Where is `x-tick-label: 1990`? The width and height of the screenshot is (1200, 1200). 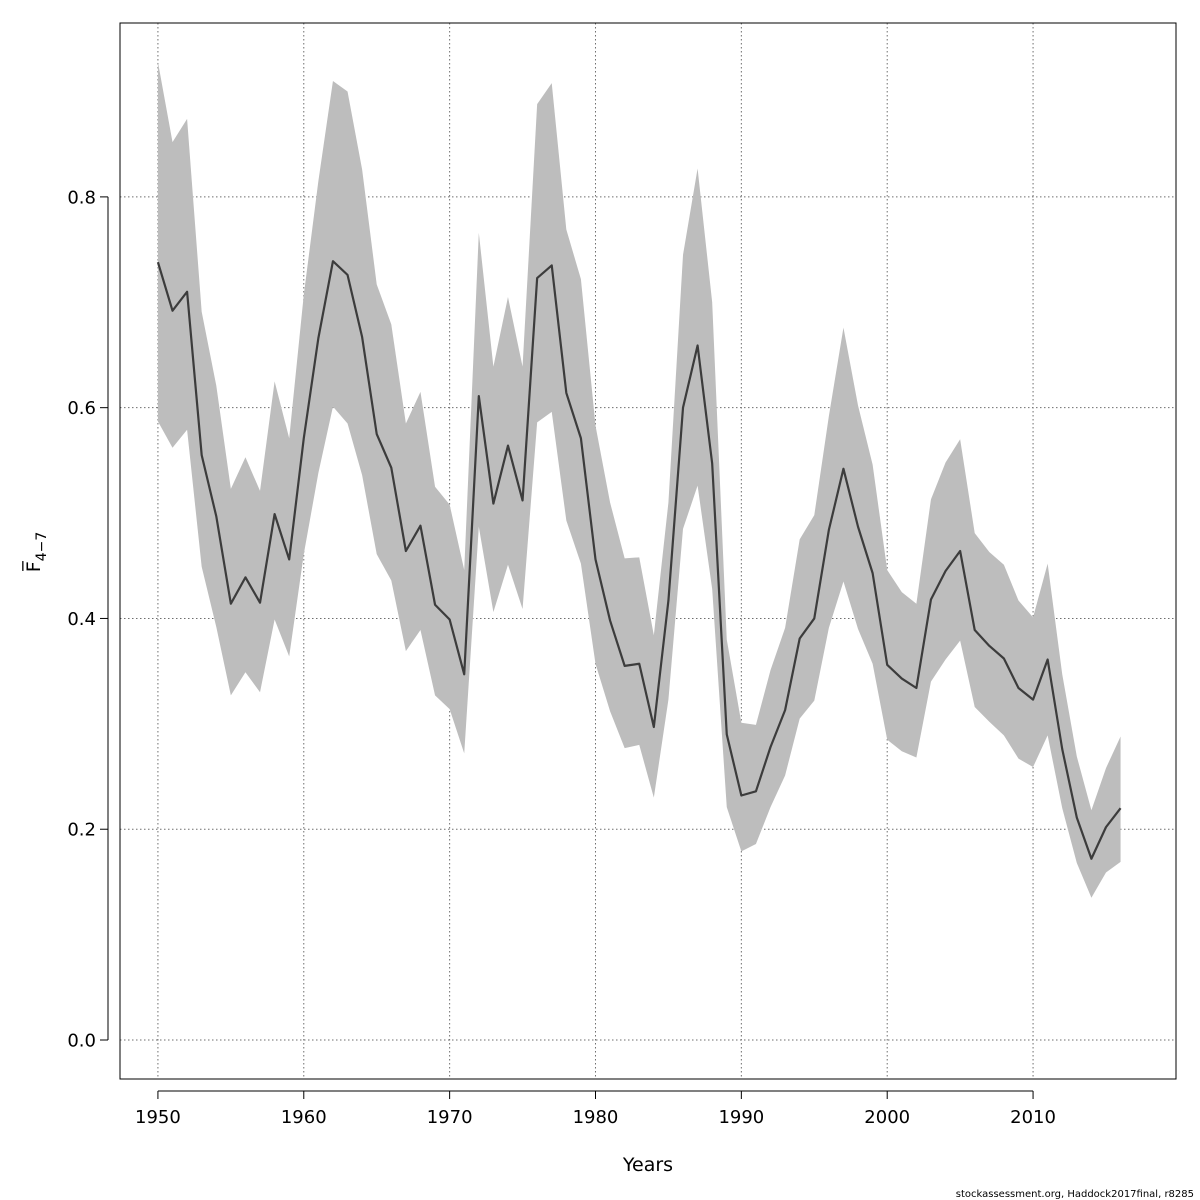 x-tick-label: 1990 is located at coordinates (741, 1117).